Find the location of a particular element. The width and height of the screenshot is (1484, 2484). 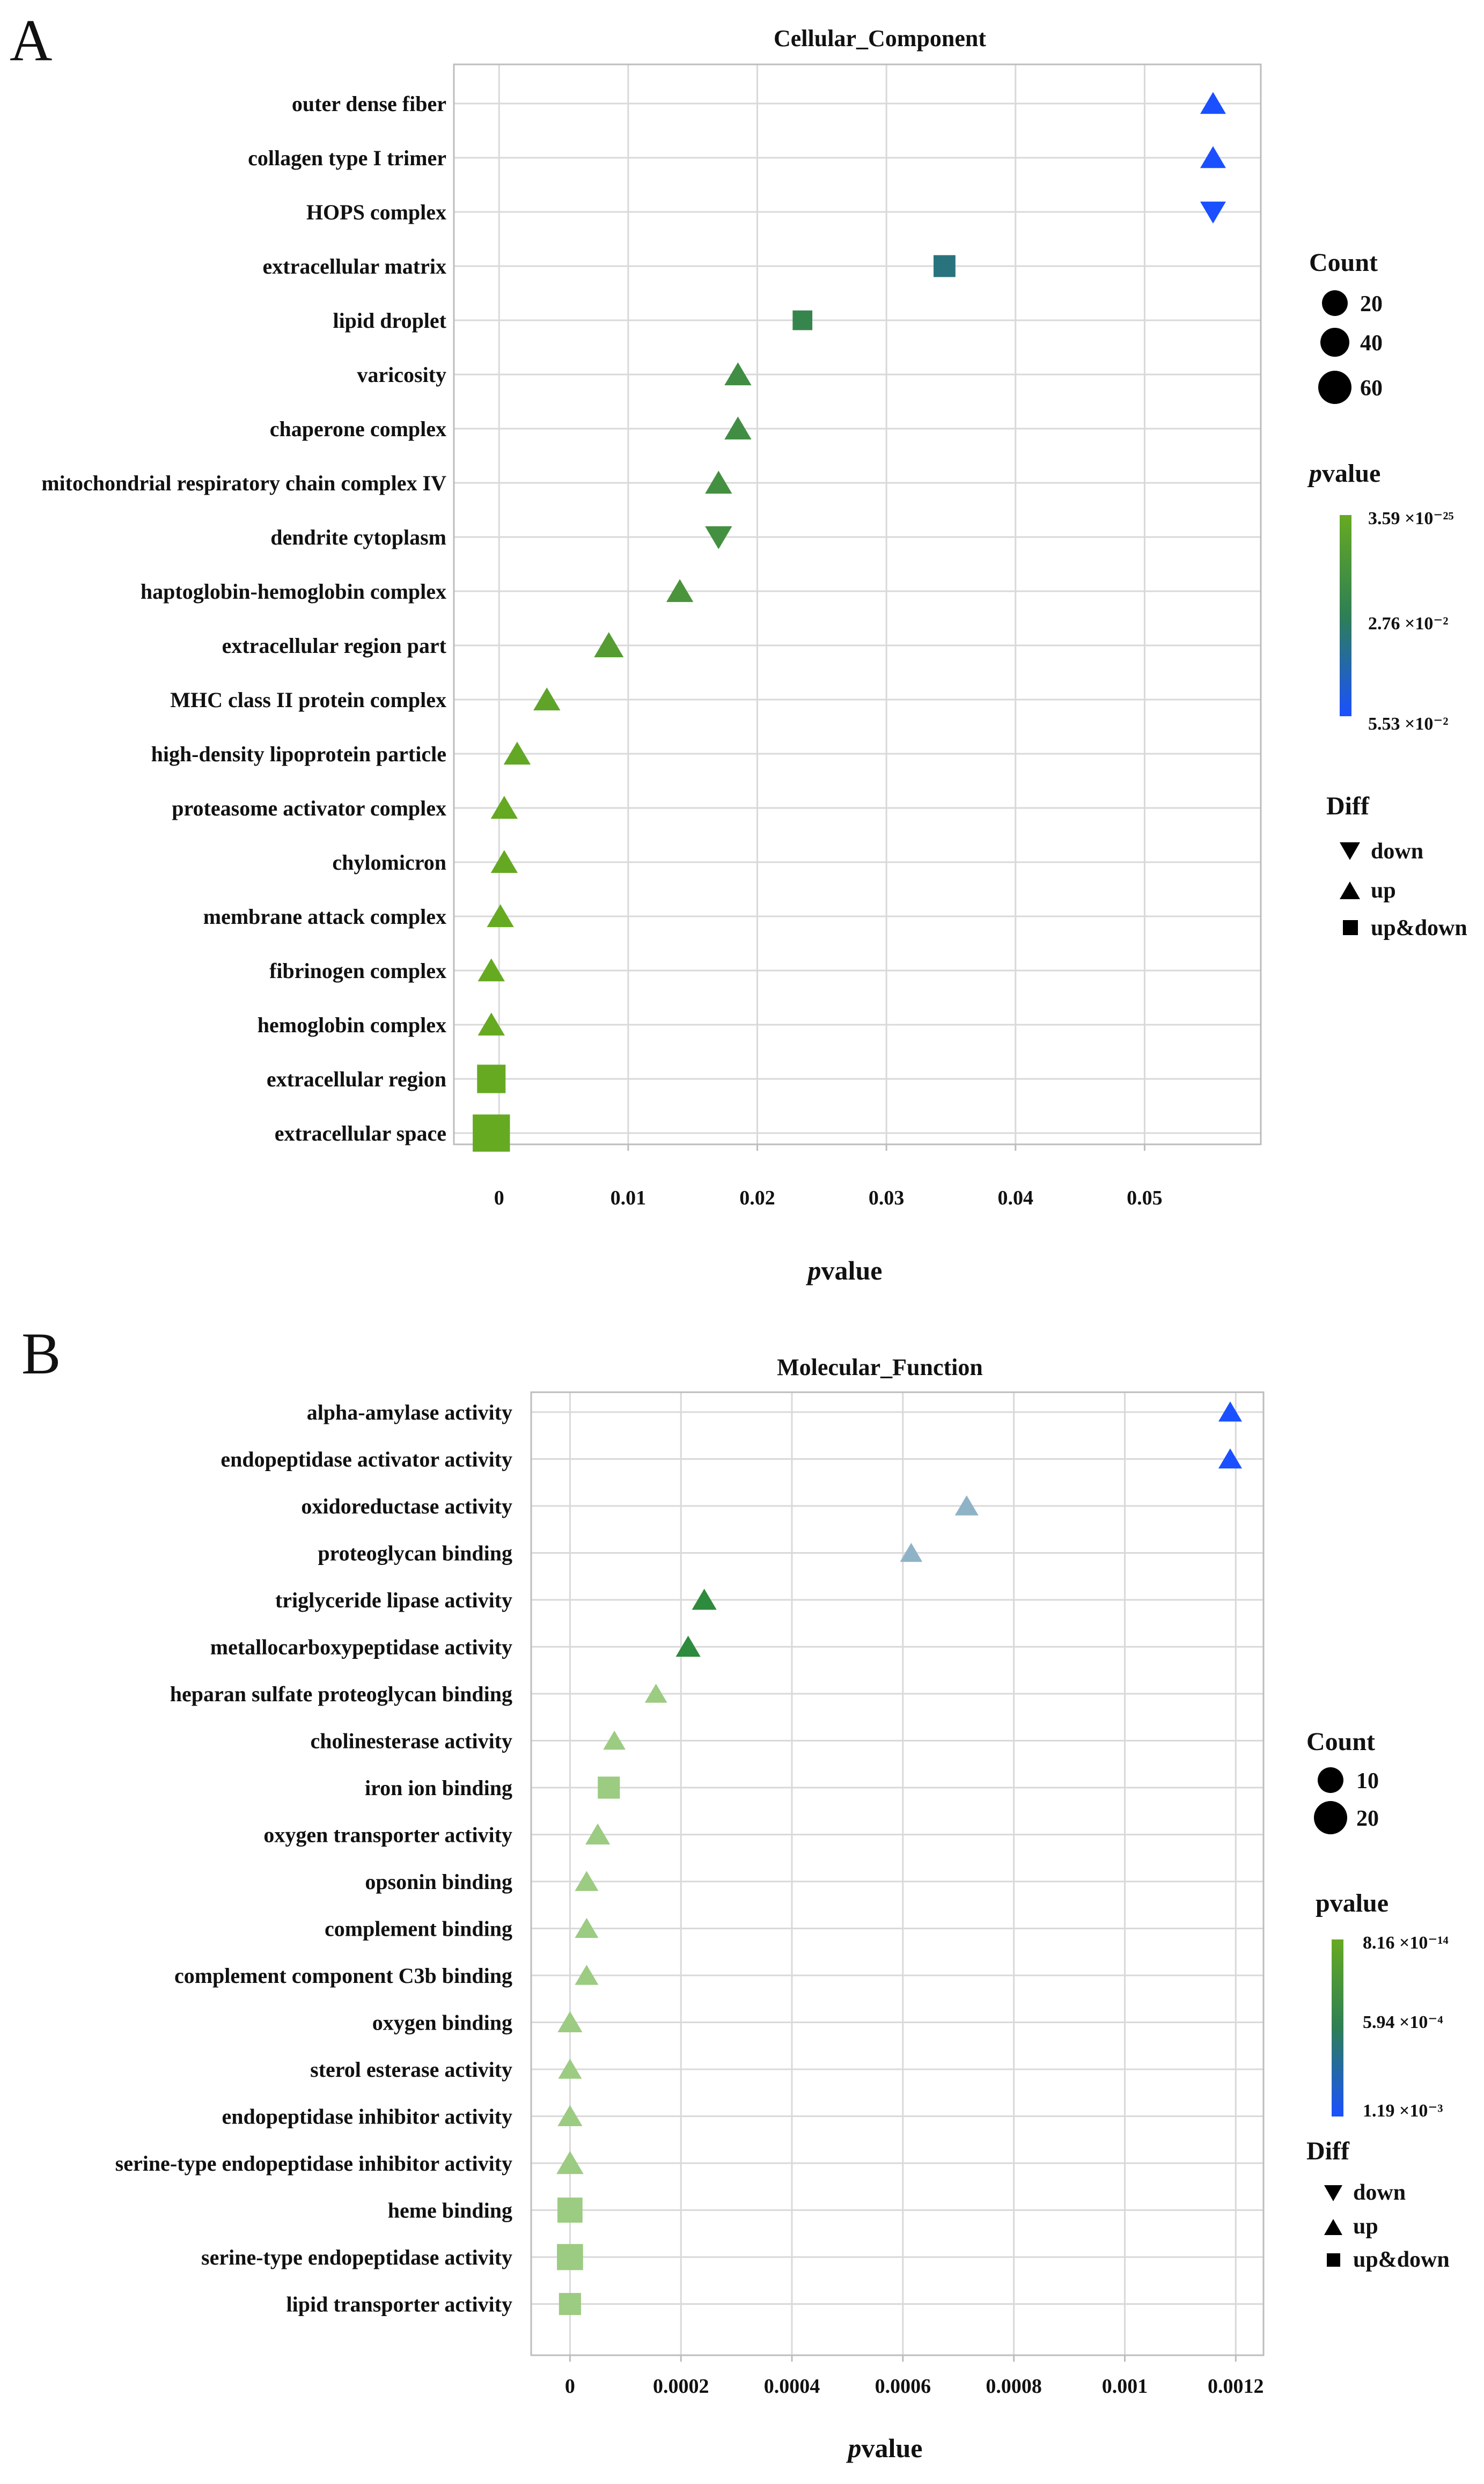

chart-a-point-down is located at coordinates (1213, 212).